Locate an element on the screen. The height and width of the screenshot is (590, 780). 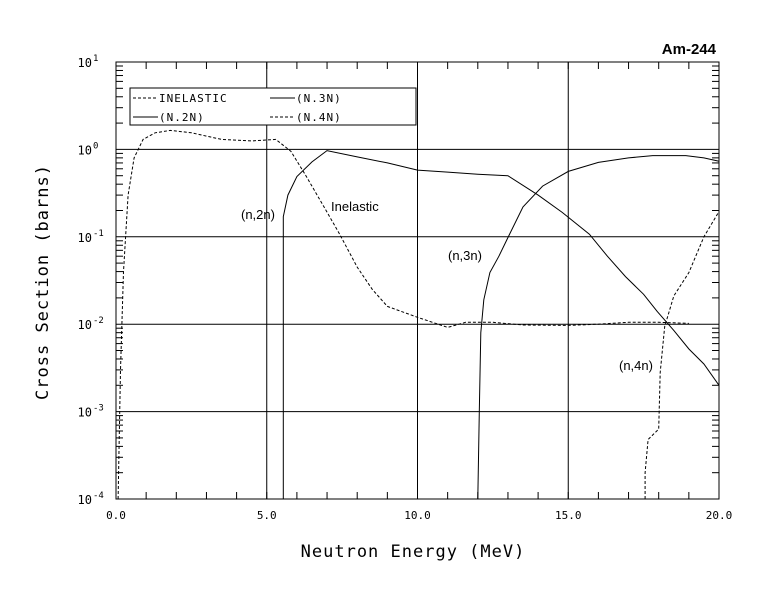
x-tick-label: 10.0 is located at coordinates (417, 515).